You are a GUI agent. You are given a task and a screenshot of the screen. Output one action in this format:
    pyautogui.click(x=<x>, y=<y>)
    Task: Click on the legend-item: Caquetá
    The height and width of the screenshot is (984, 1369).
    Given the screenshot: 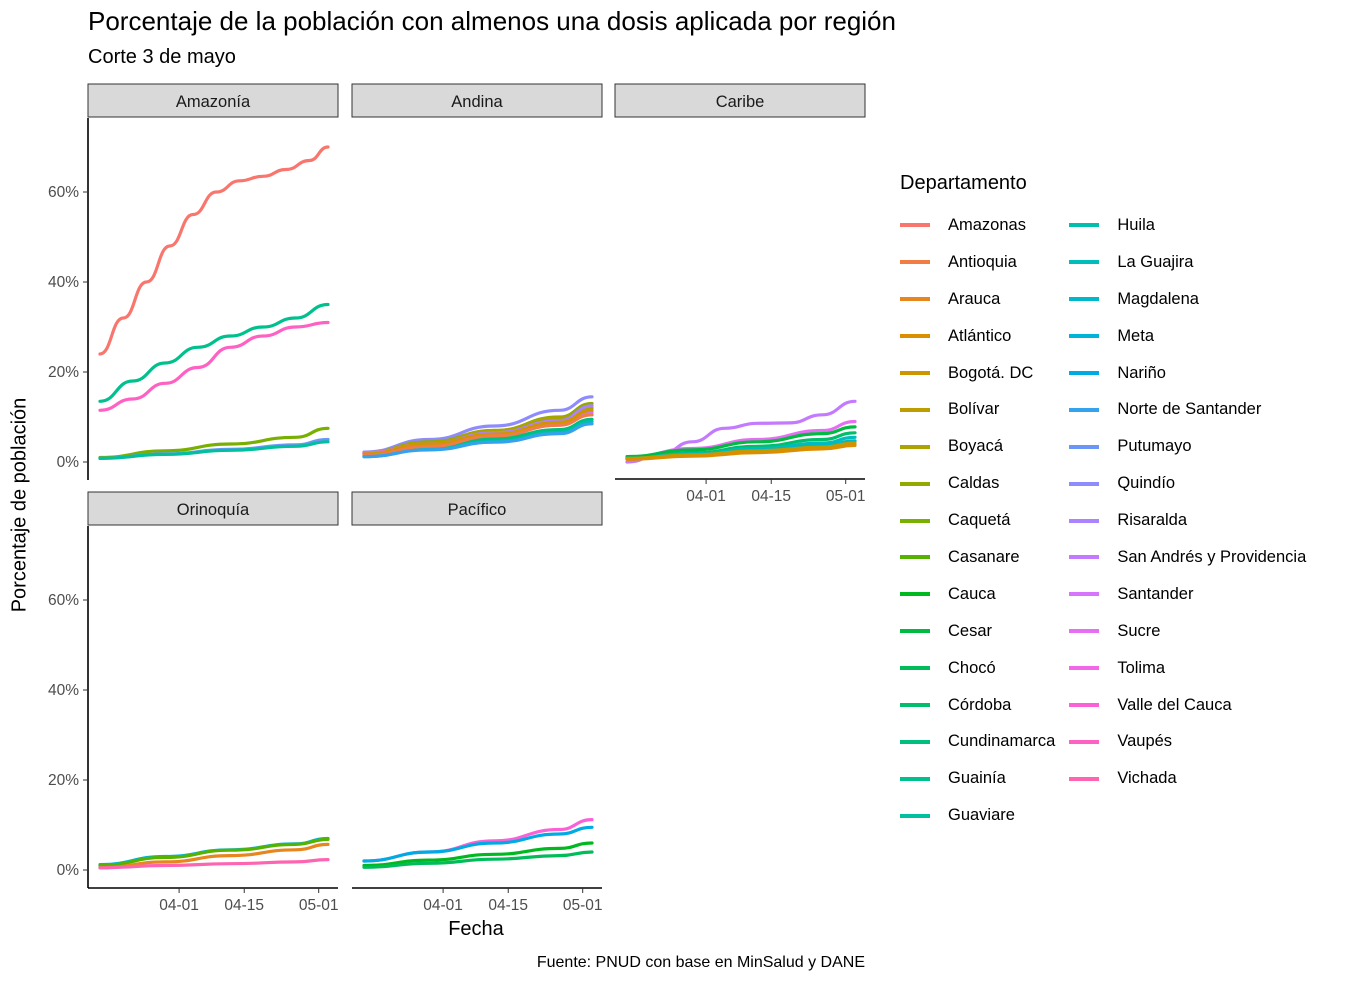 What is the action you would take?
    pyautogui.click(x=977, y=520)
    